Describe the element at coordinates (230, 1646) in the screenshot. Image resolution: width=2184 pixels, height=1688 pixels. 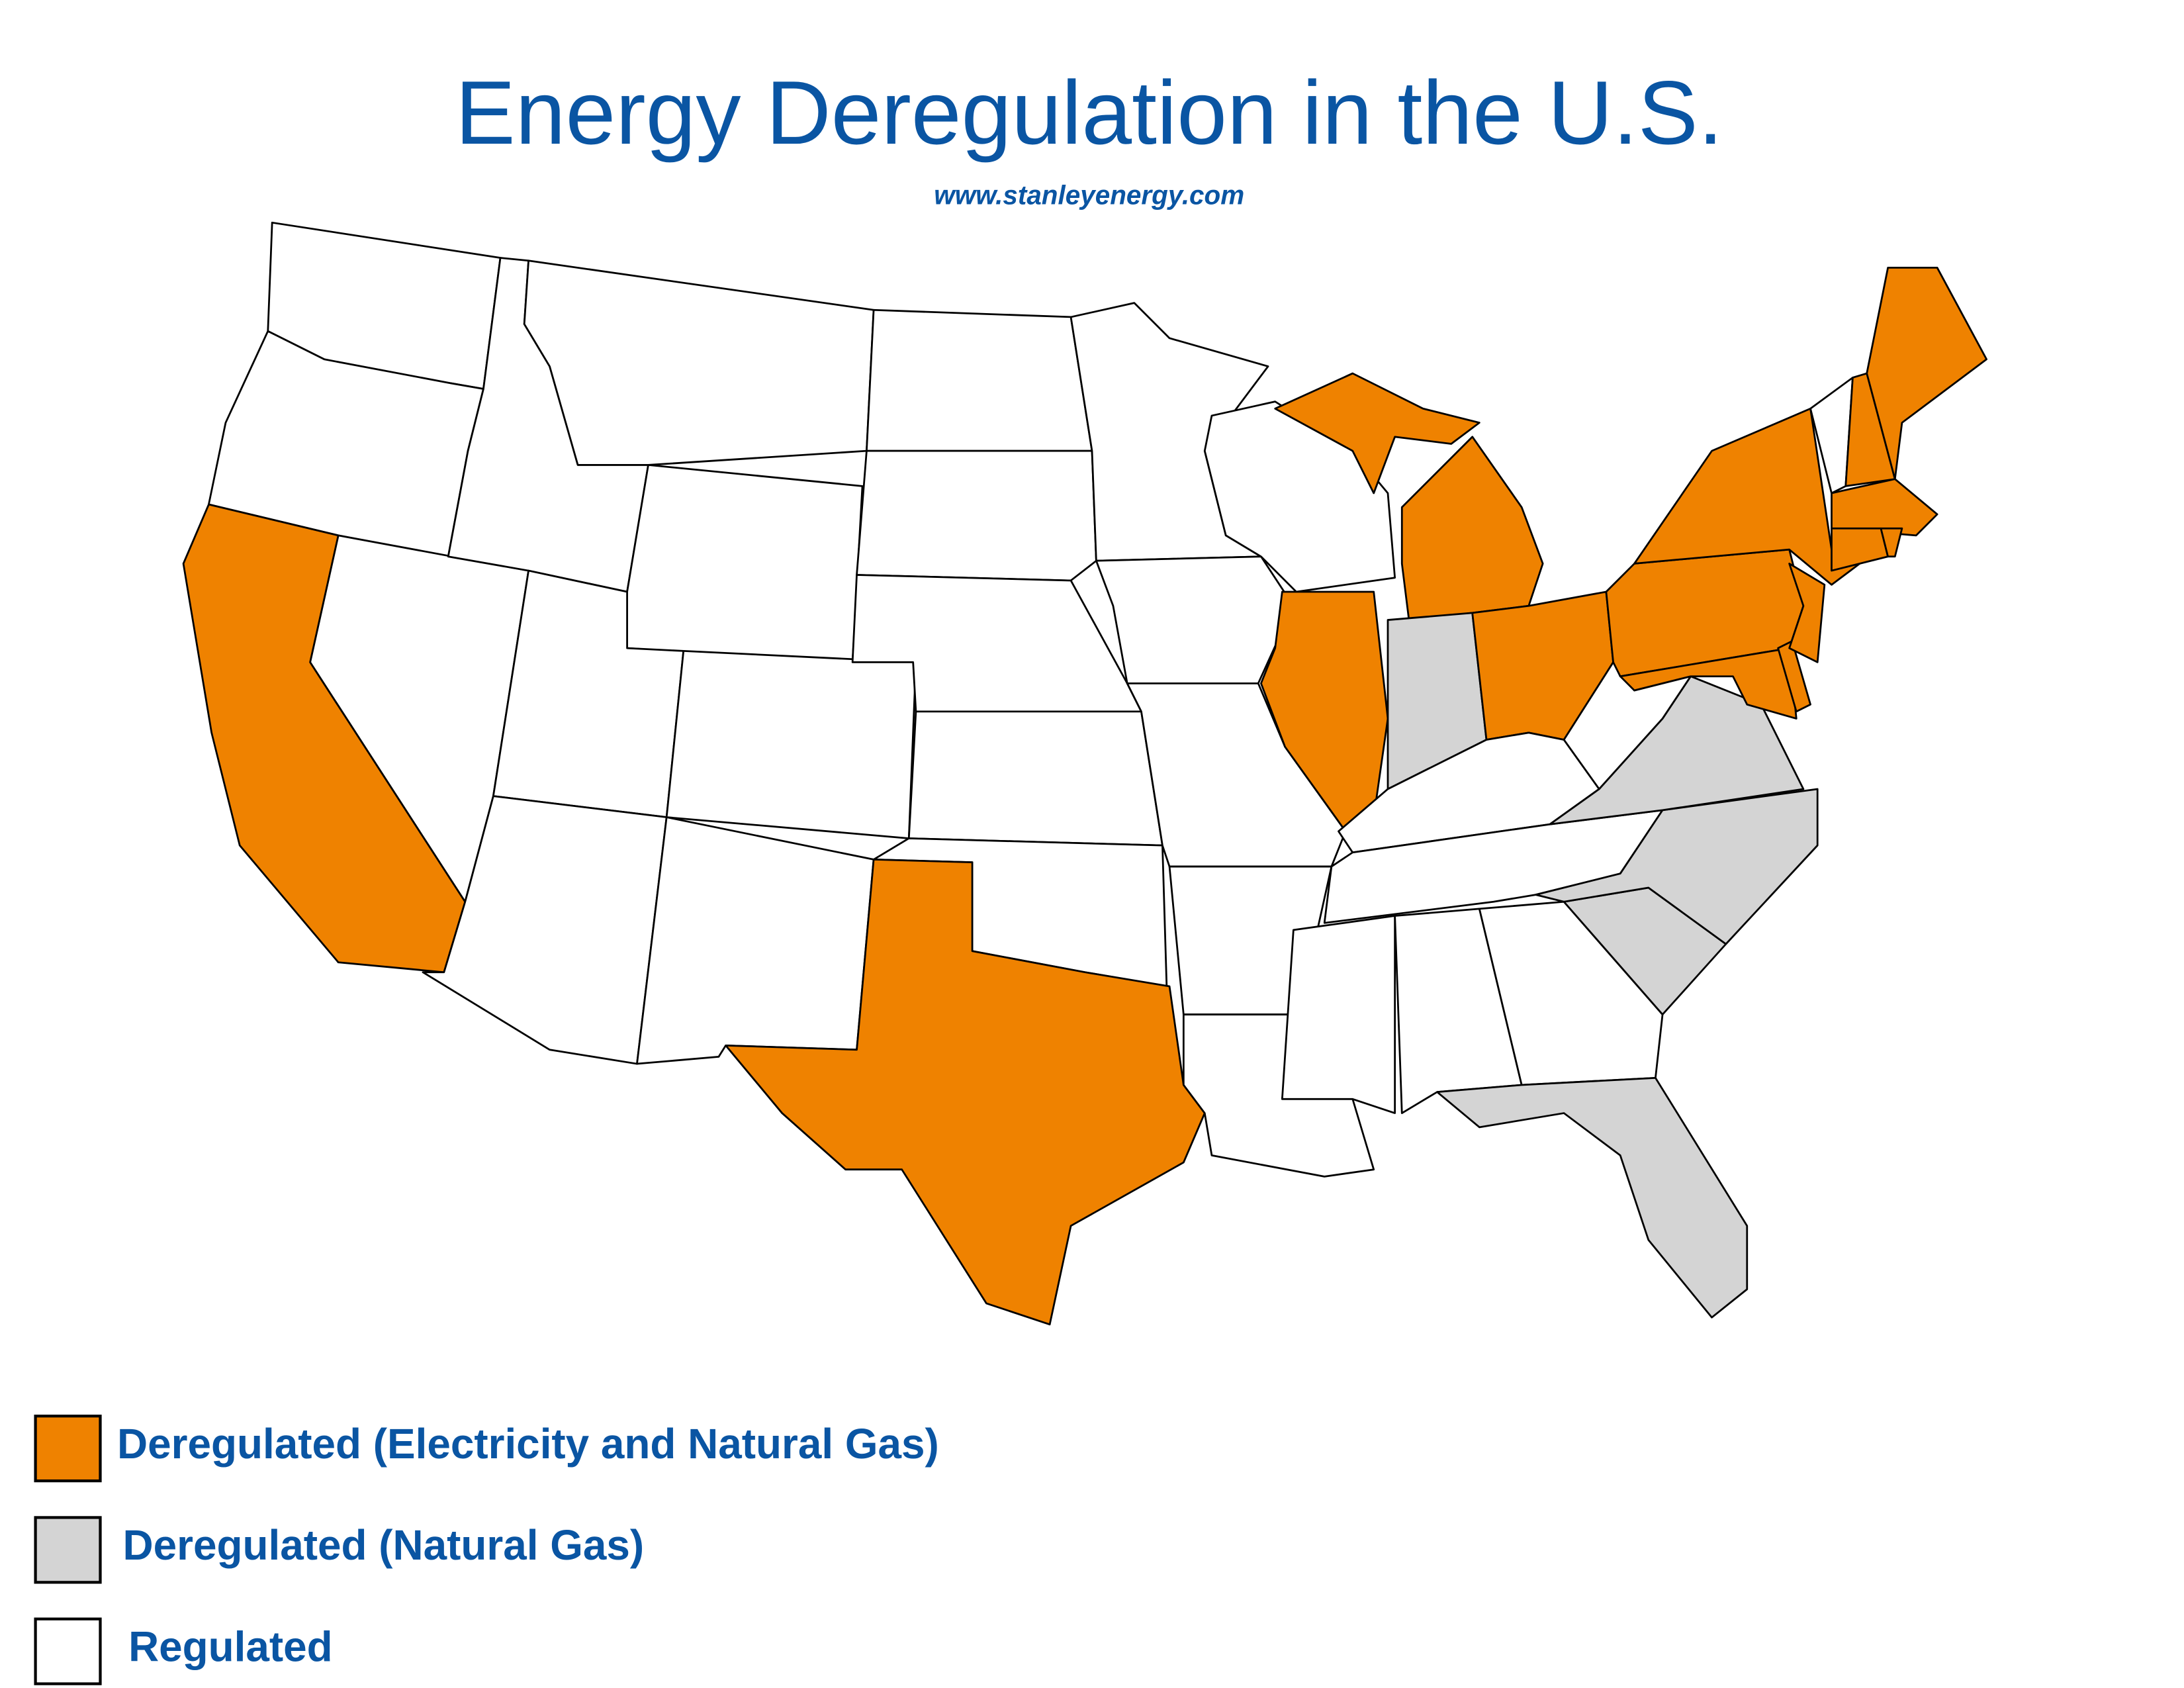
I see `legend-label: Regulated` at that location.